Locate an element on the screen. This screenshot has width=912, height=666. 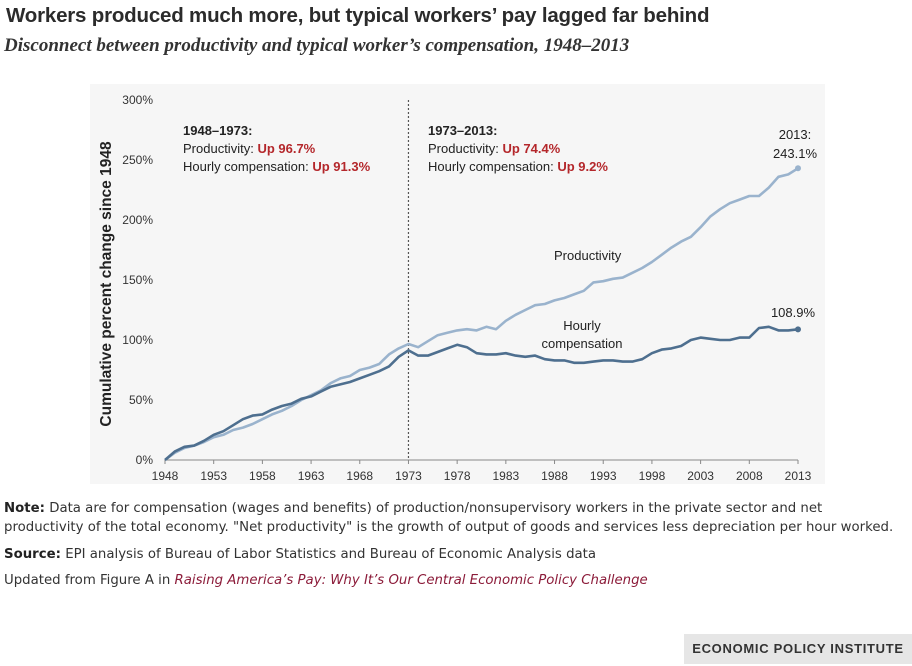
x-tick-label: 1978 is located at coordinates (457, 476).